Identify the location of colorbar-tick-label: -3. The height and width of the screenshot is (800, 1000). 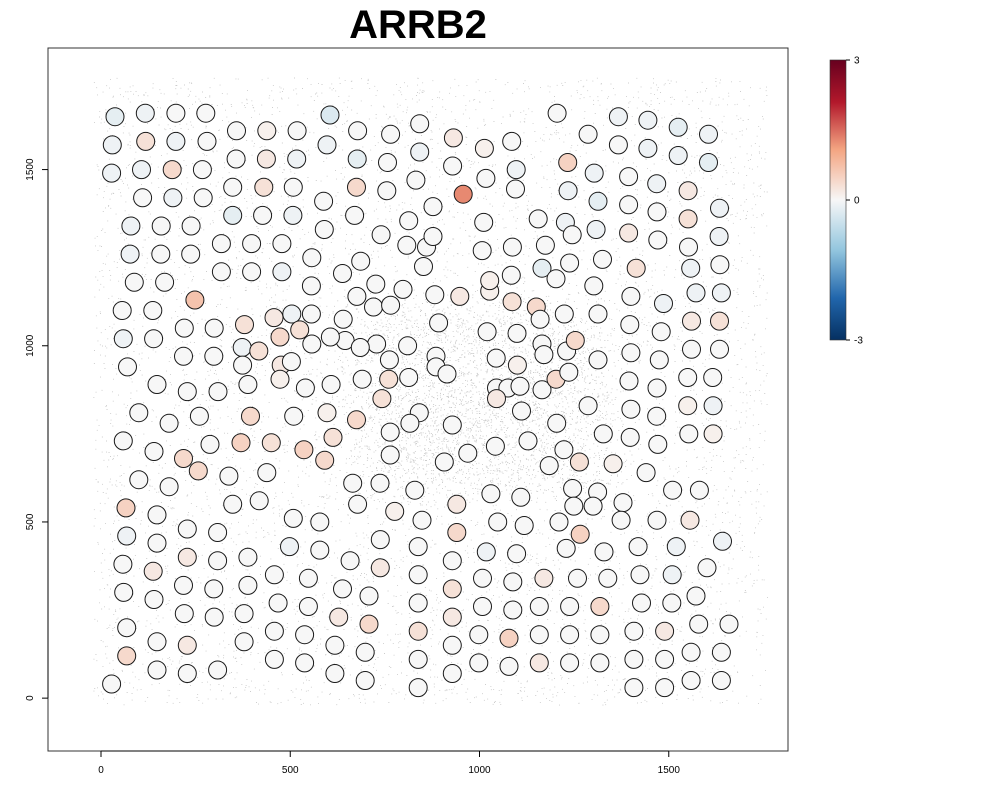
(858, 341).